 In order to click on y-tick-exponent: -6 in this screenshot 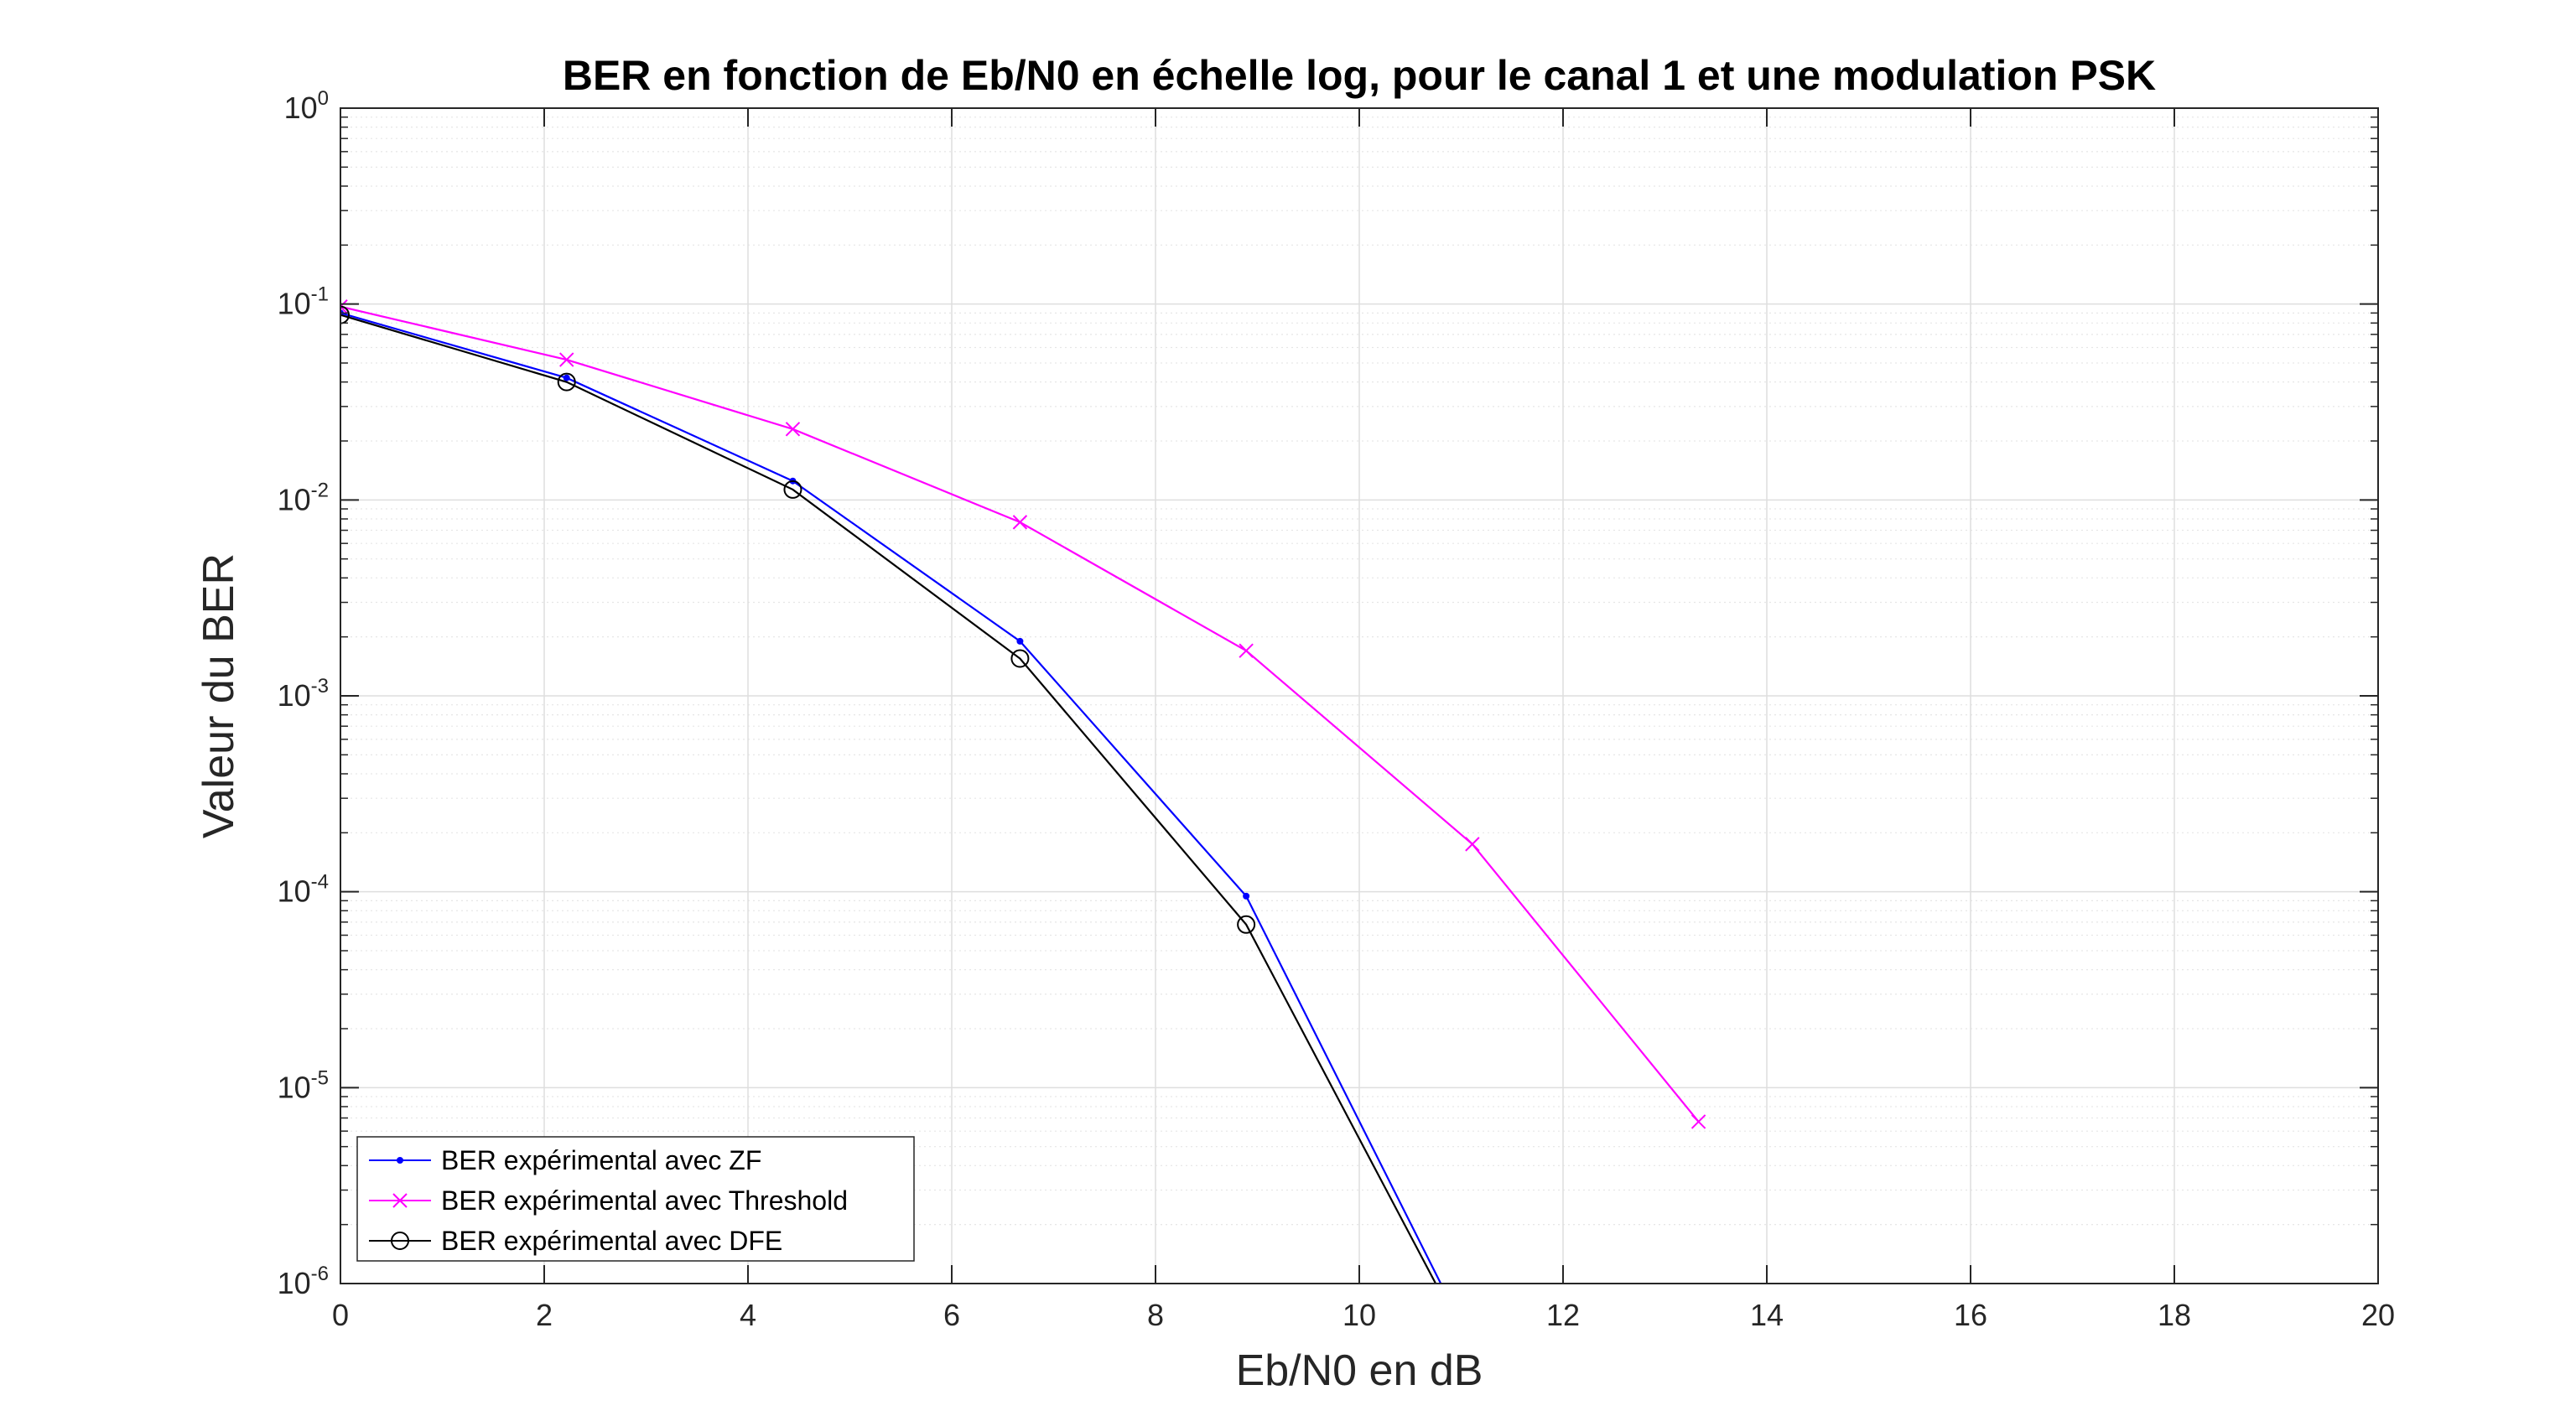, I will do `click(320, 1274)`.